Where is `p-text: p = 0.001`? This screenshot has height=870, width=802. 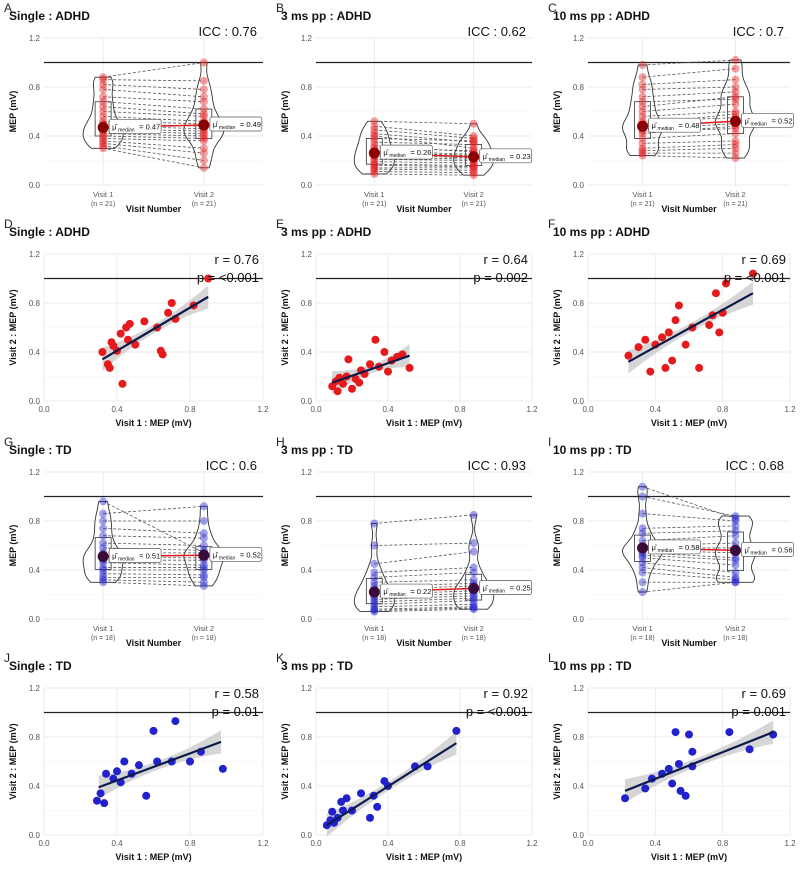
p-text: p = 0.001 is located at coordinates (758, 711).